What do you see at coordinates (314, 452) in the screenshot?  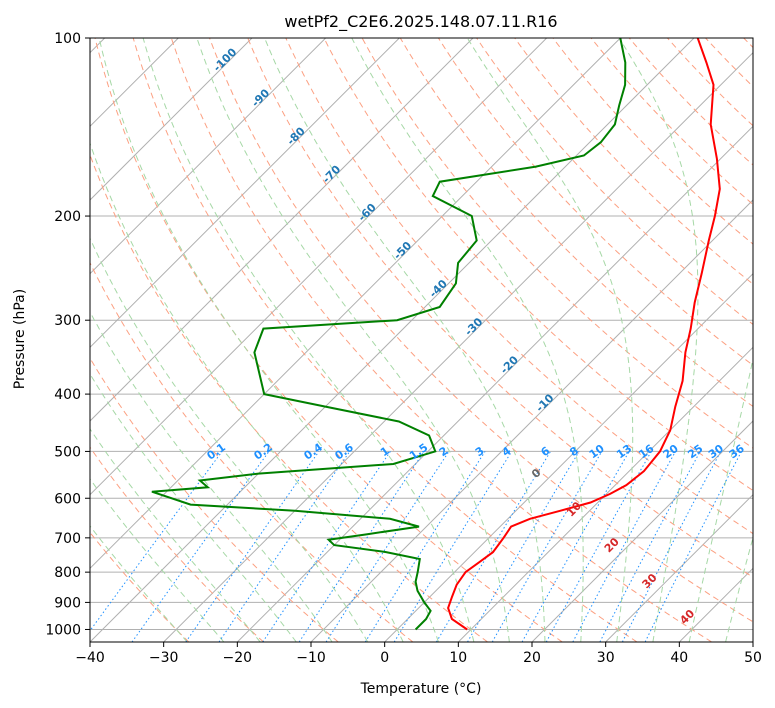 I see `mixing-ratio-label: 0.4` at bounding box center [314, 452].